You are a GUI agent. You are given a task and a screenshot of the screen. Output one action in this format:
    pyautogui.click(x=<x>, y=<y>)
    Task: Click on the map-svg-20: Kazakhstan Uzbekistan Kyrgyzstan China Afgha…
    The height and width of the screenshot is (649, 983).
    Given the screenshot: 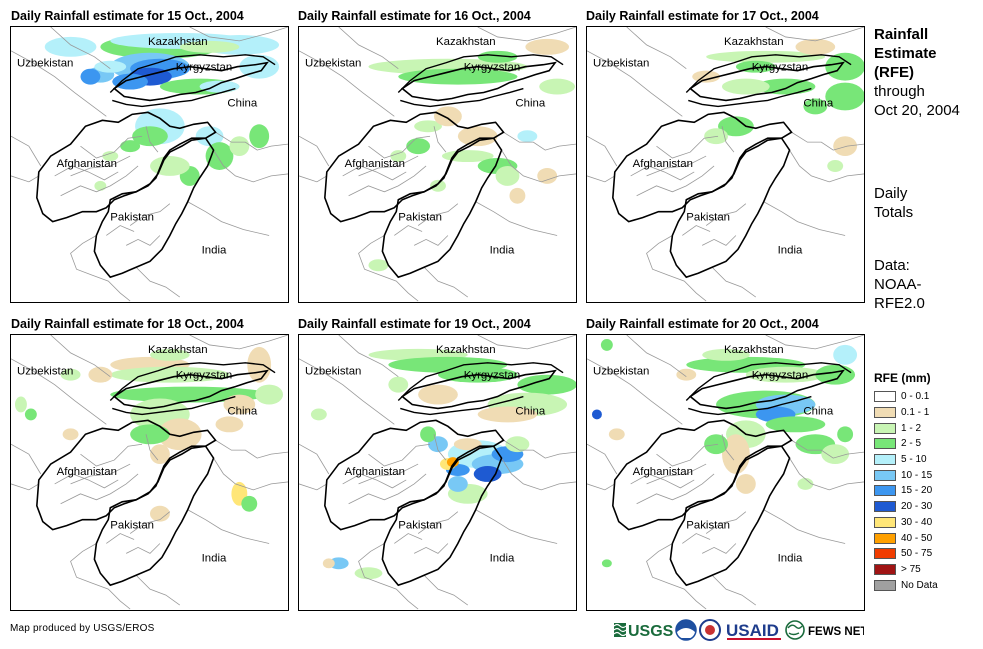 What is the action you would take?
    pyautogui.click(x=725, y=472)
    